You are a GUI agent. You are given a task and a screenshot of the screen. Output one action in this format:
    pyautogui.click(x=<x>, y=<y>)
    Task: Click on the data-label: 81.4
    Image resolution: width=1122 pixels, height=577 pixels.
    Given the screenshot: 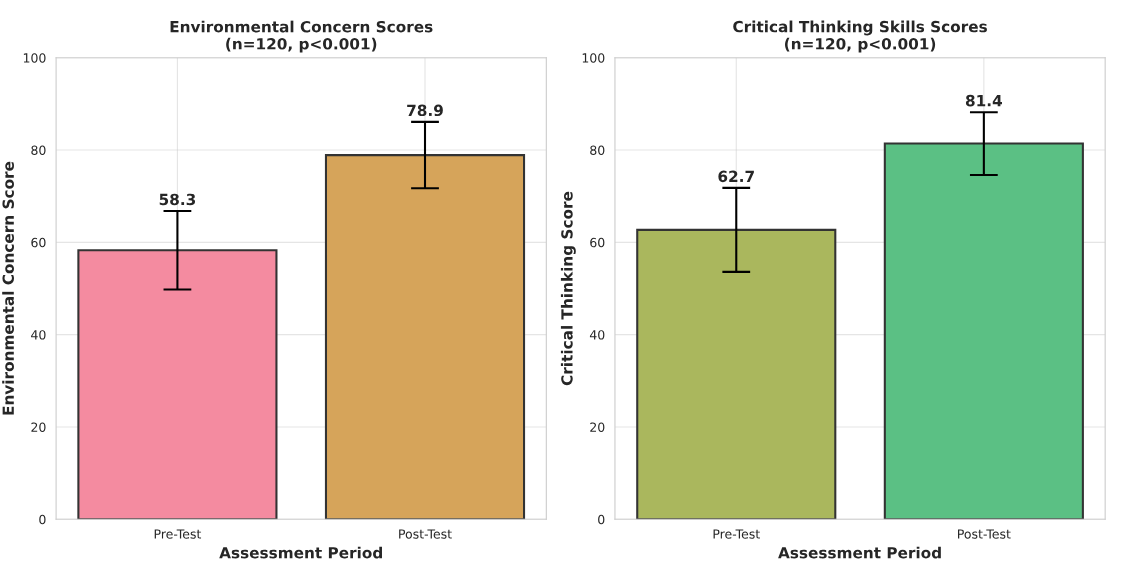 What is the action you would take?
    pyautogui.click(x=983, y=100)
    